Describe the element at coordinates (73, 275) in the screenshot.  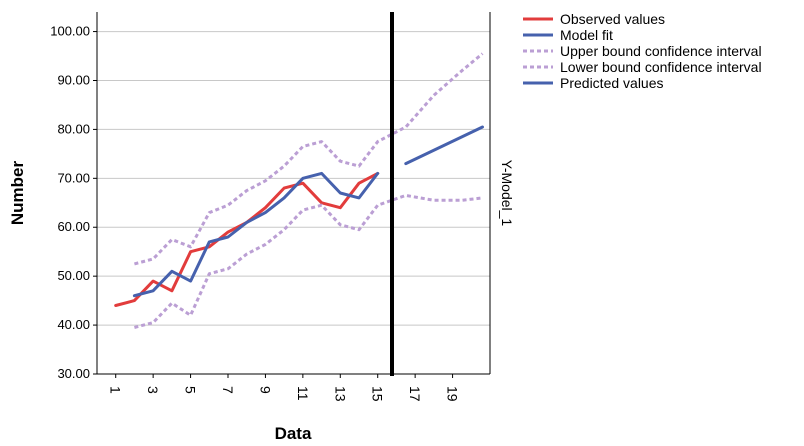
I see `y-tick-label: 50.00` at that location.